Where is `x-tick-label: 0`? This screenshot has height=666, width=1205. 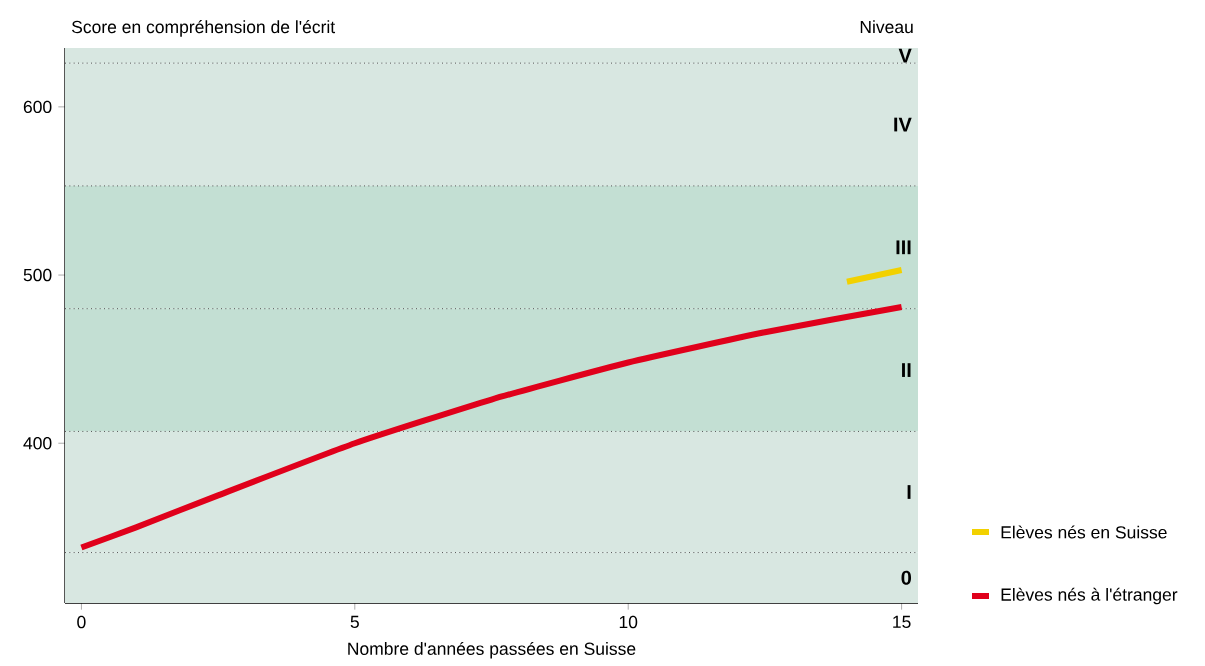
x-tick-label: 0 is located at coordinates (81, 622).